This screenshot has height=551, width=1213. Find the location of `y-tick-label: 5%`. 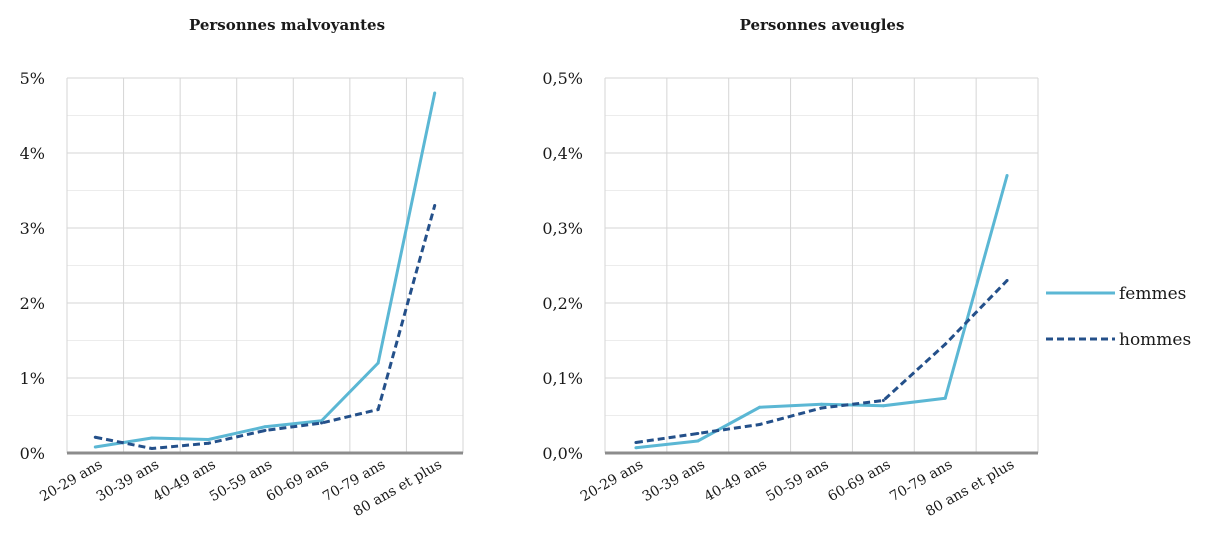

y-tick-label: 5% is located at coordinates (32, 78).